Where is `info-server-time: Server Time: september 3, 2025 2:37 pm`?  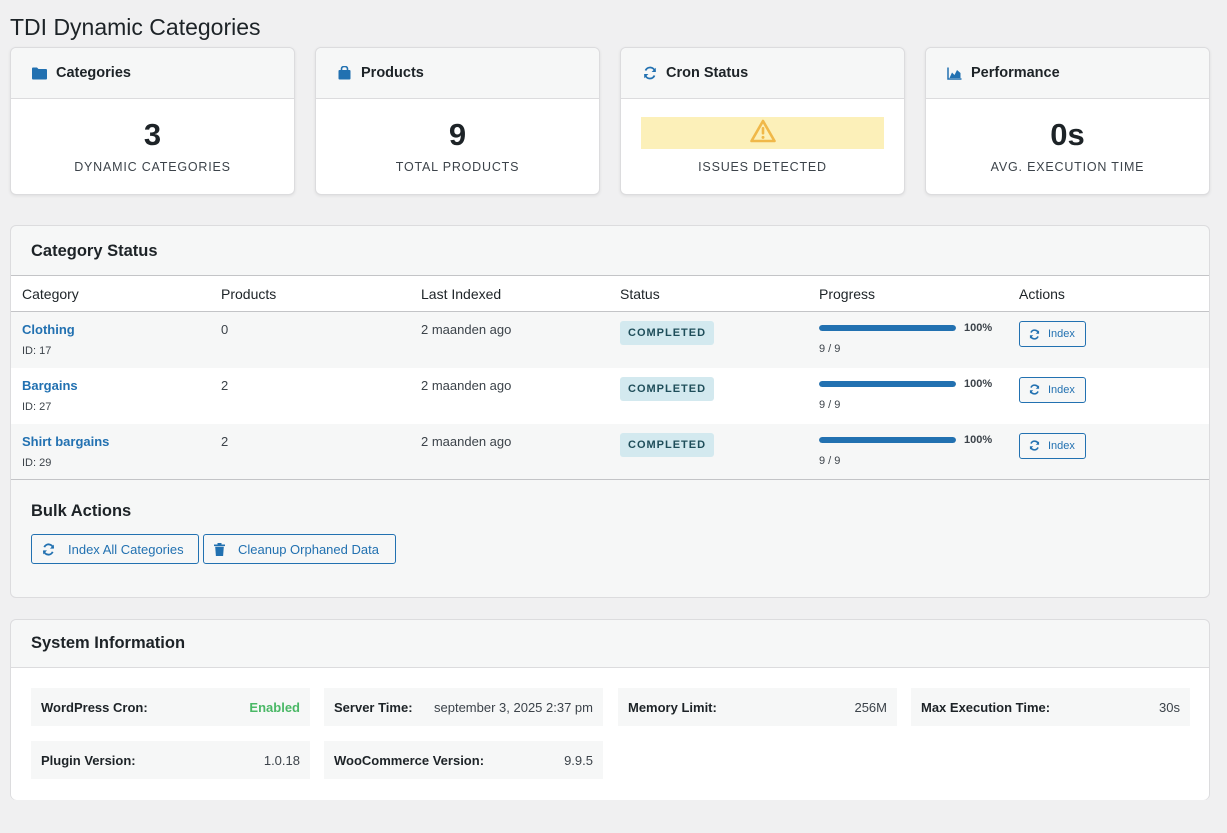 info-server-time: Server Time: september 3, 2025 2:37 pm is located at coordinates (463, 707).